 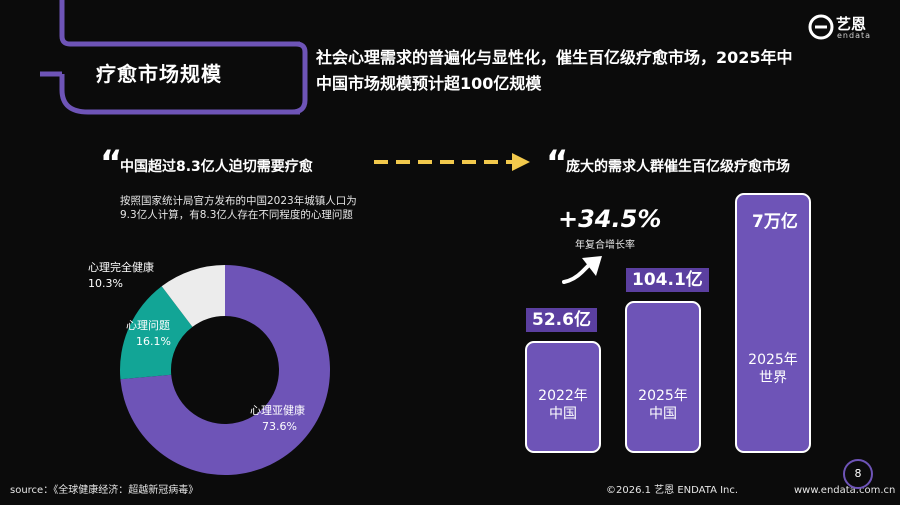 What do you see at coordinates (561, 320) in the screenshot?
I see `bar-value-label-2022-china: 52.6亿` at bounding box center [561, 320].